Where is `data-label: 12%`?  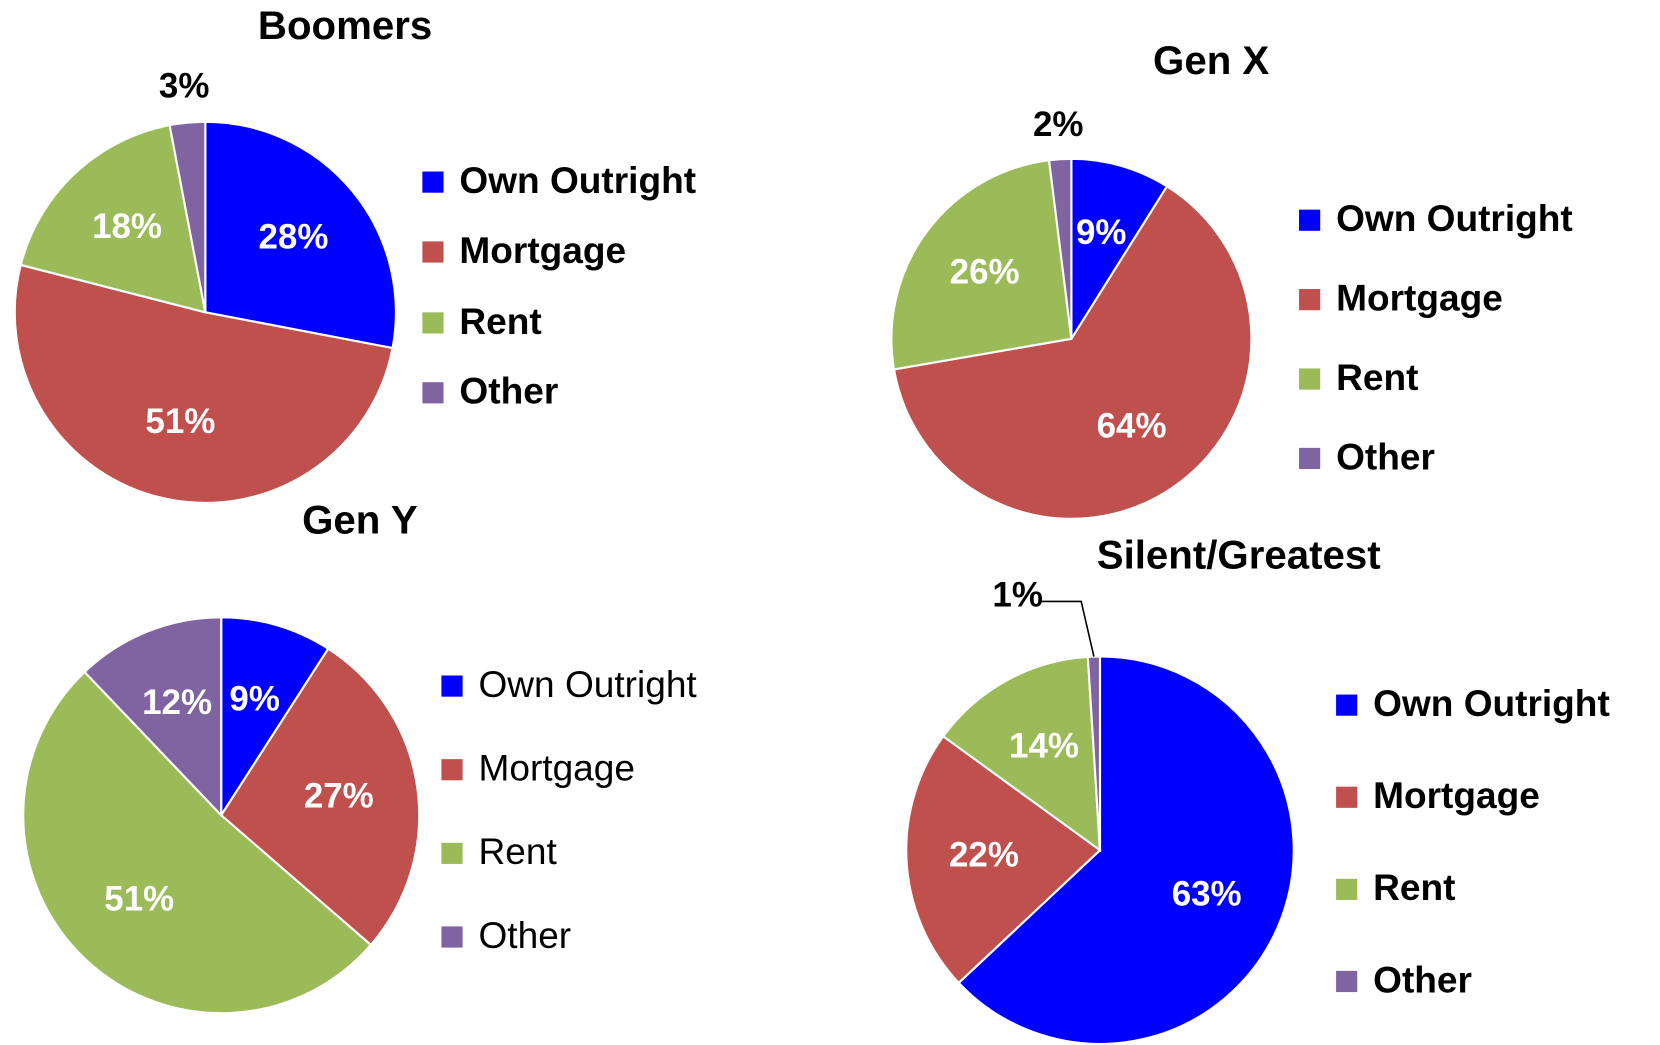 data-label: 12% is located at coordinates (177, 702).